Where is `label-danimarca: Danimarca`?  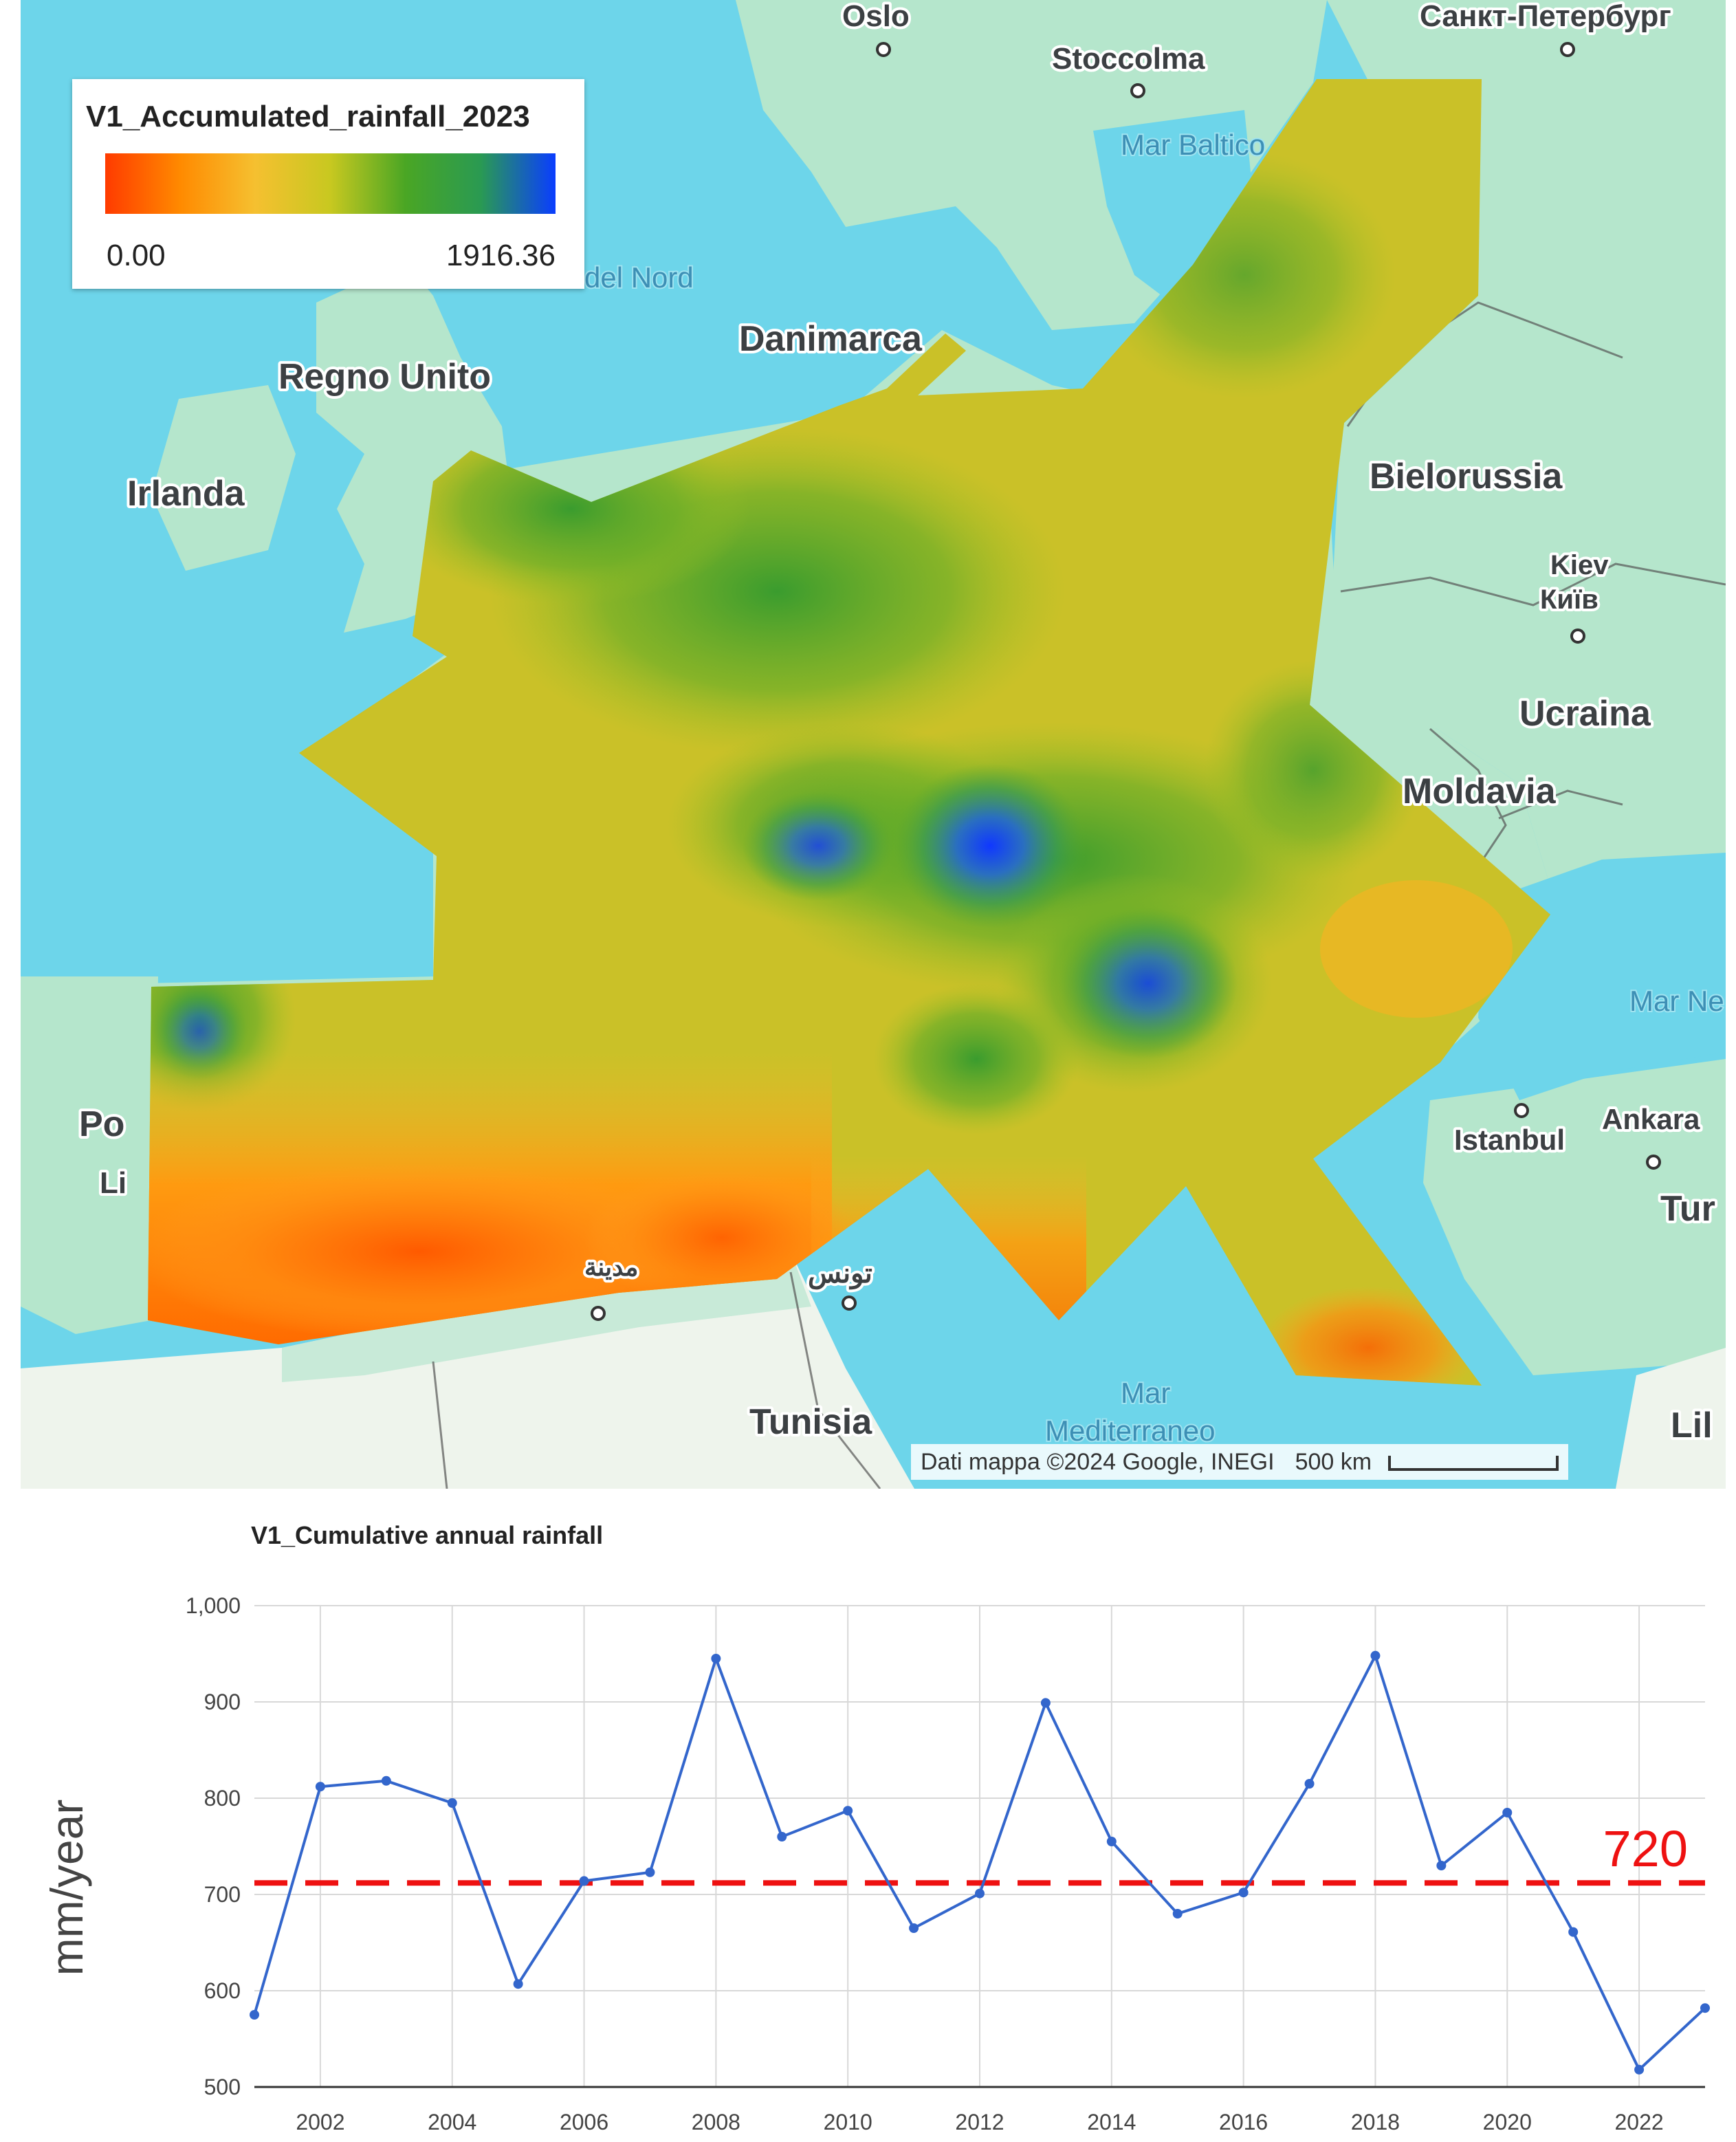
label-danimarca: Danimarca is located at coordinates (831, 339).